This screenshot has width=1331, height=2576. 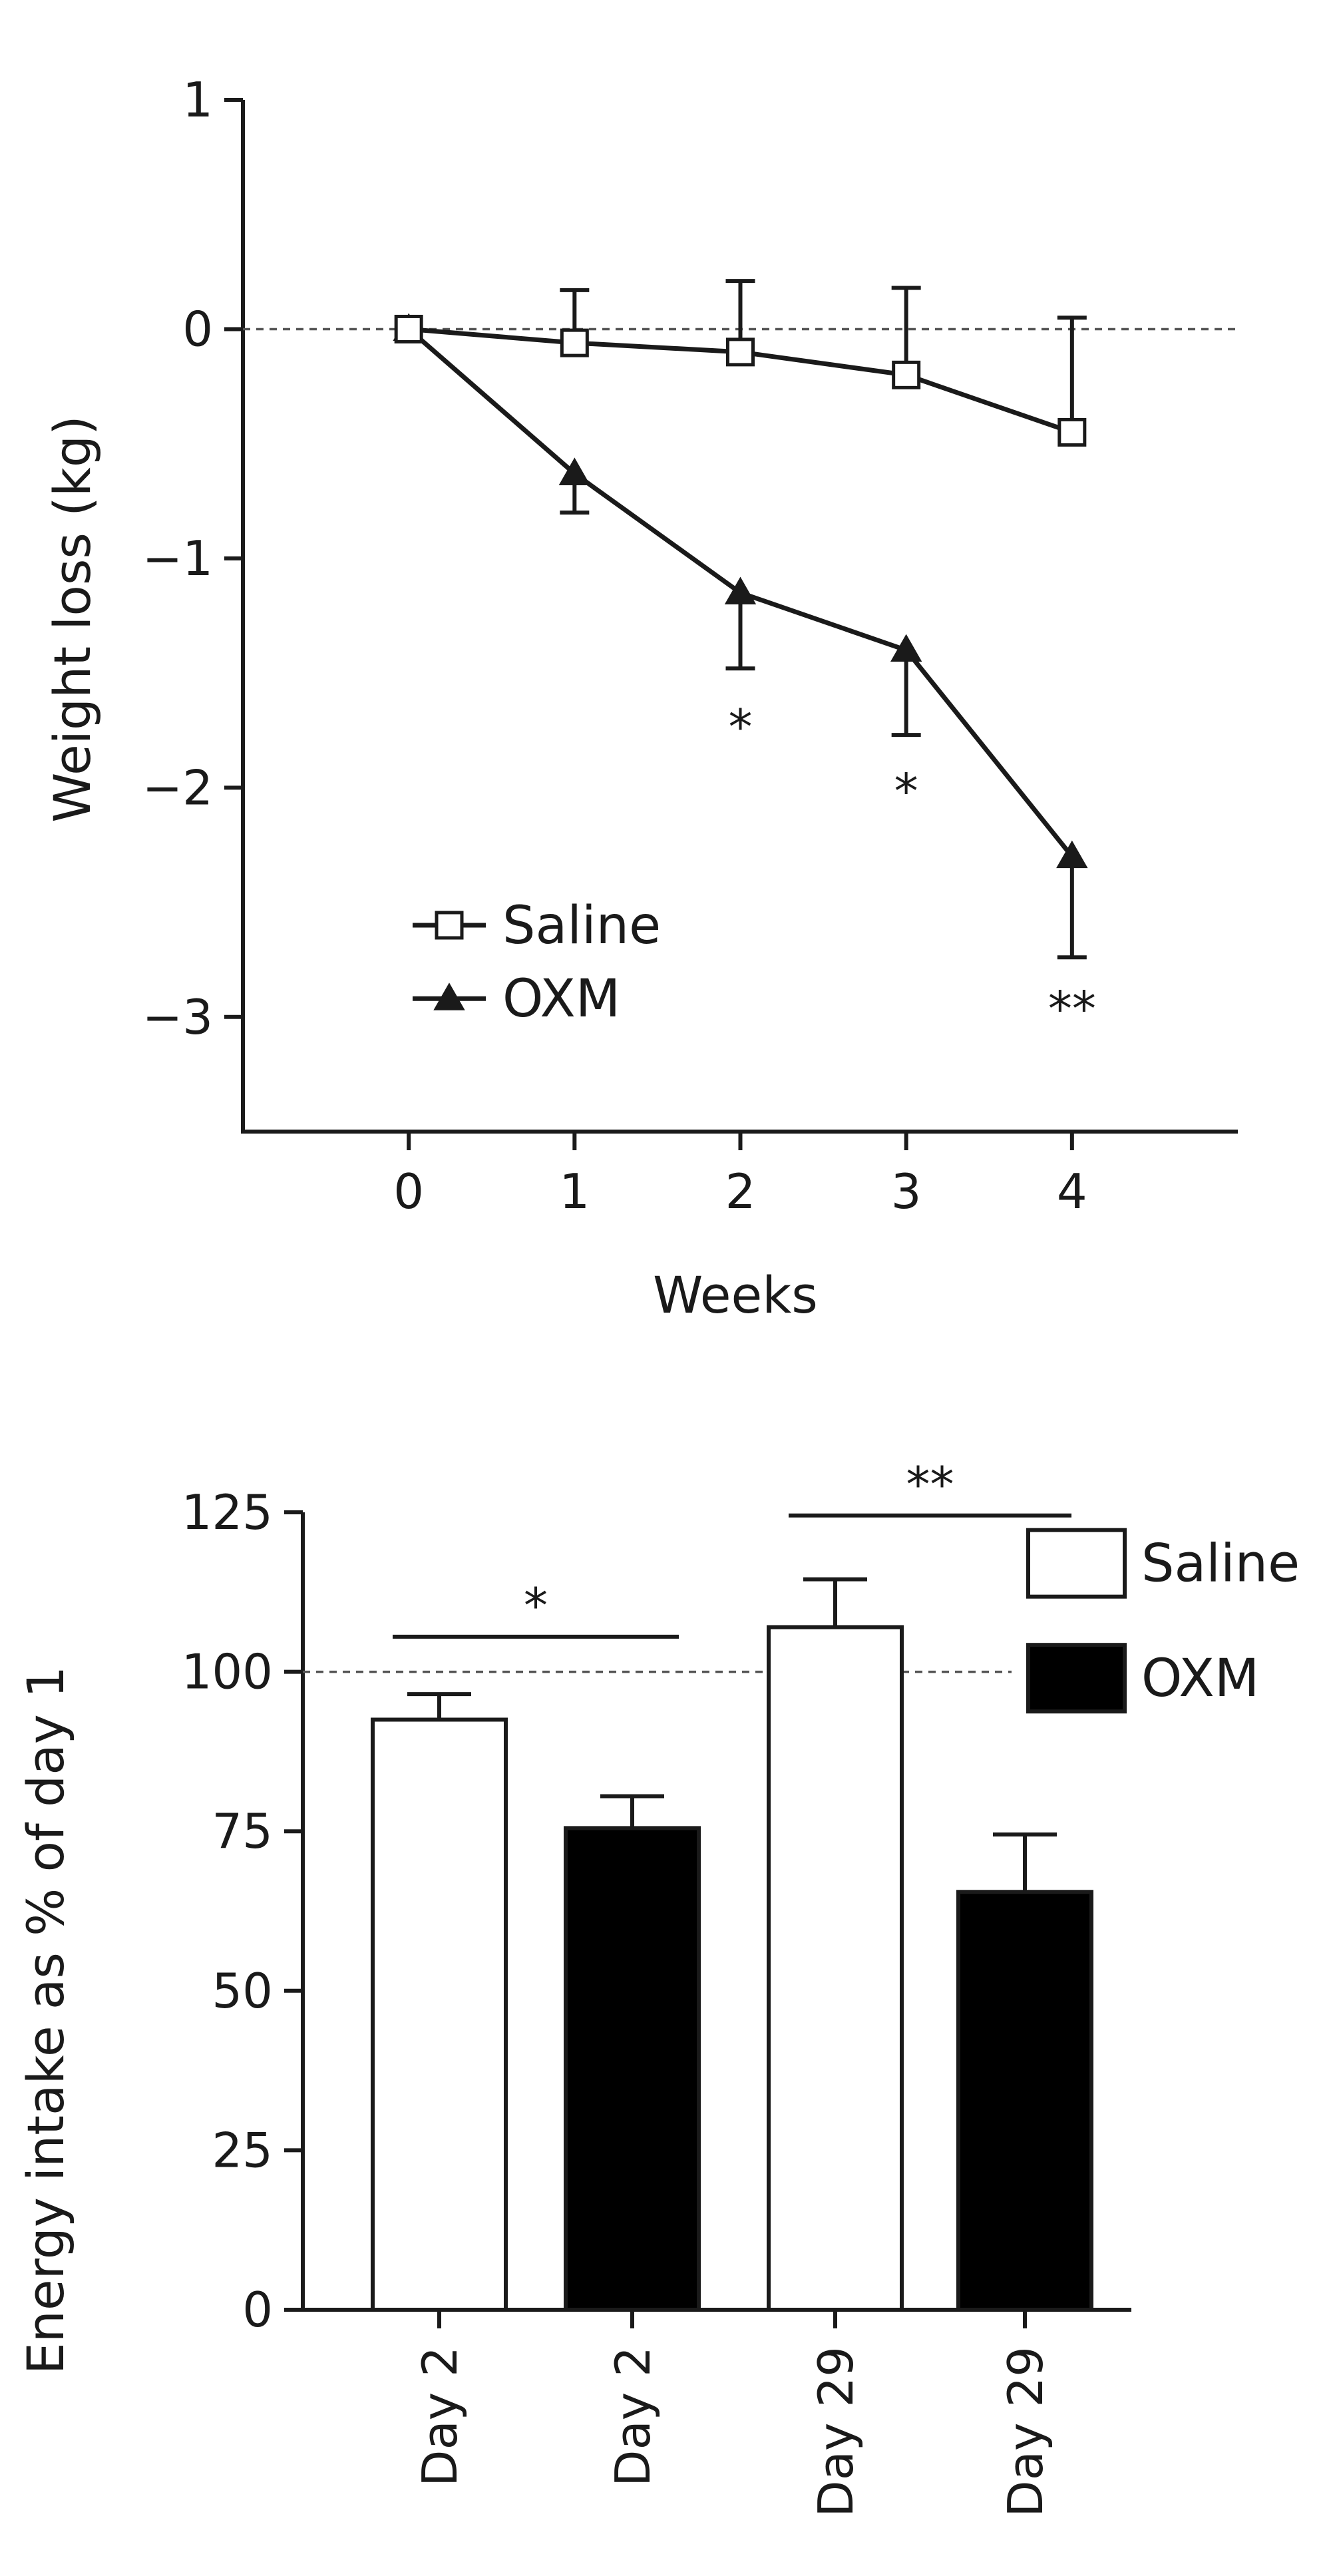 What do you see at coordinates (1076, 1563) in the screenshot?
I see `legend-saline-swatch` at bounding box center [1076, 1563].